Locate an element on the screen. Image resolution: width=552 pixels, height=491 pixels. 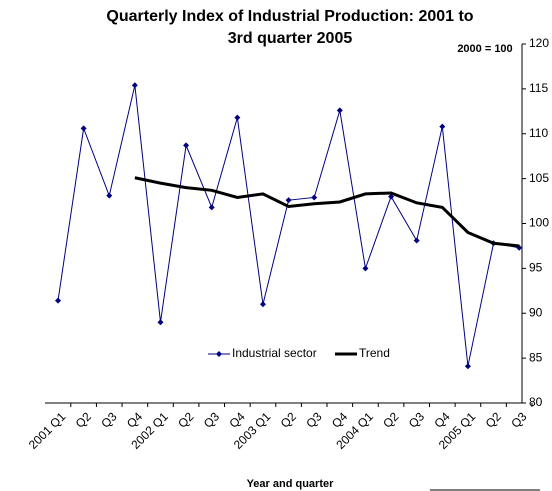
y-tick-label: 120 is located at coordinates (539, 43).